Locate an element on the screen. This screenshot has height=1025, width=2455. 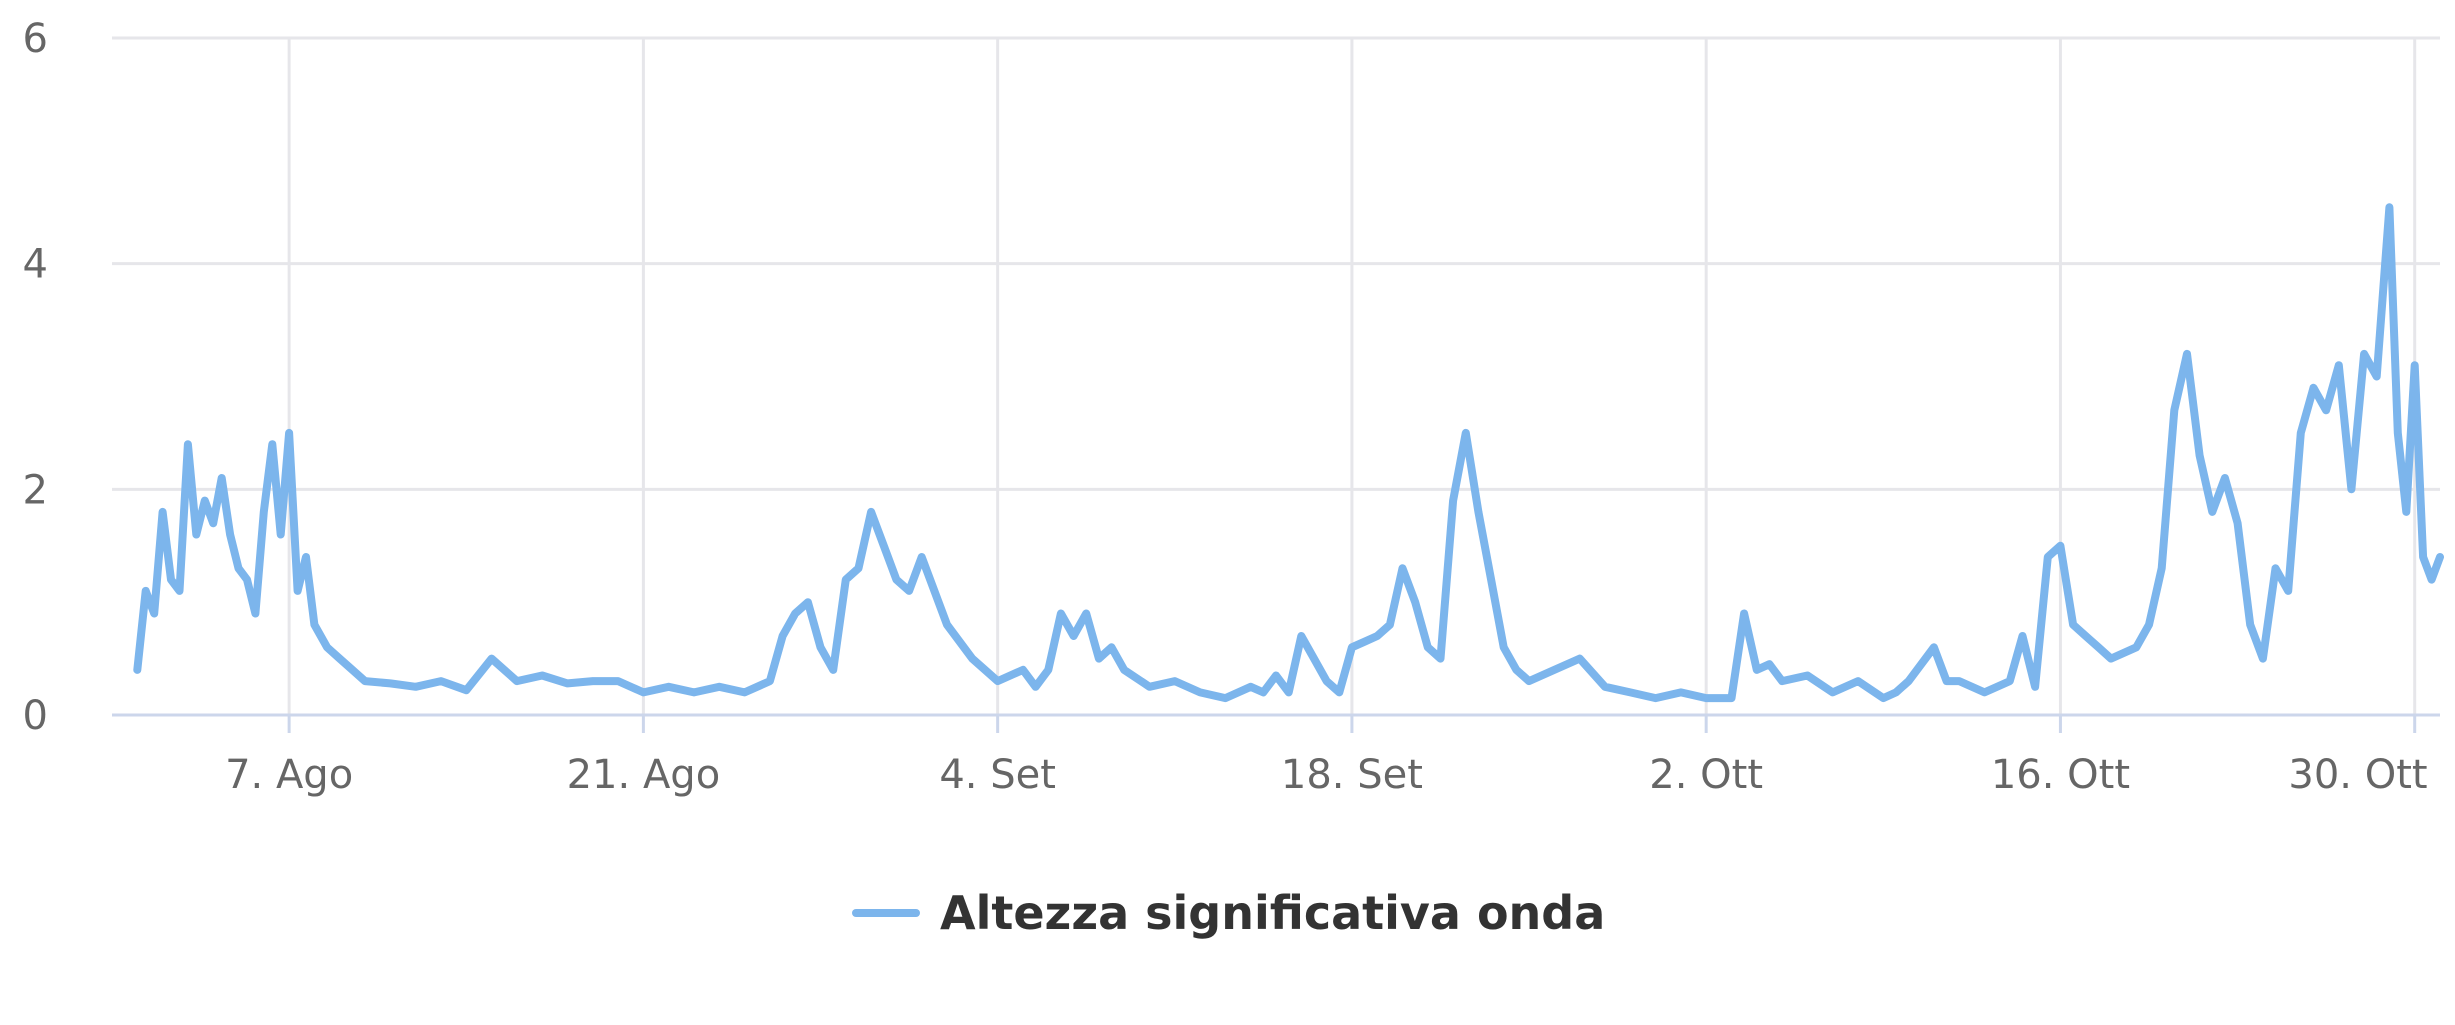
legend: Altezza significativa onda is located at coordinates (1228, 913).